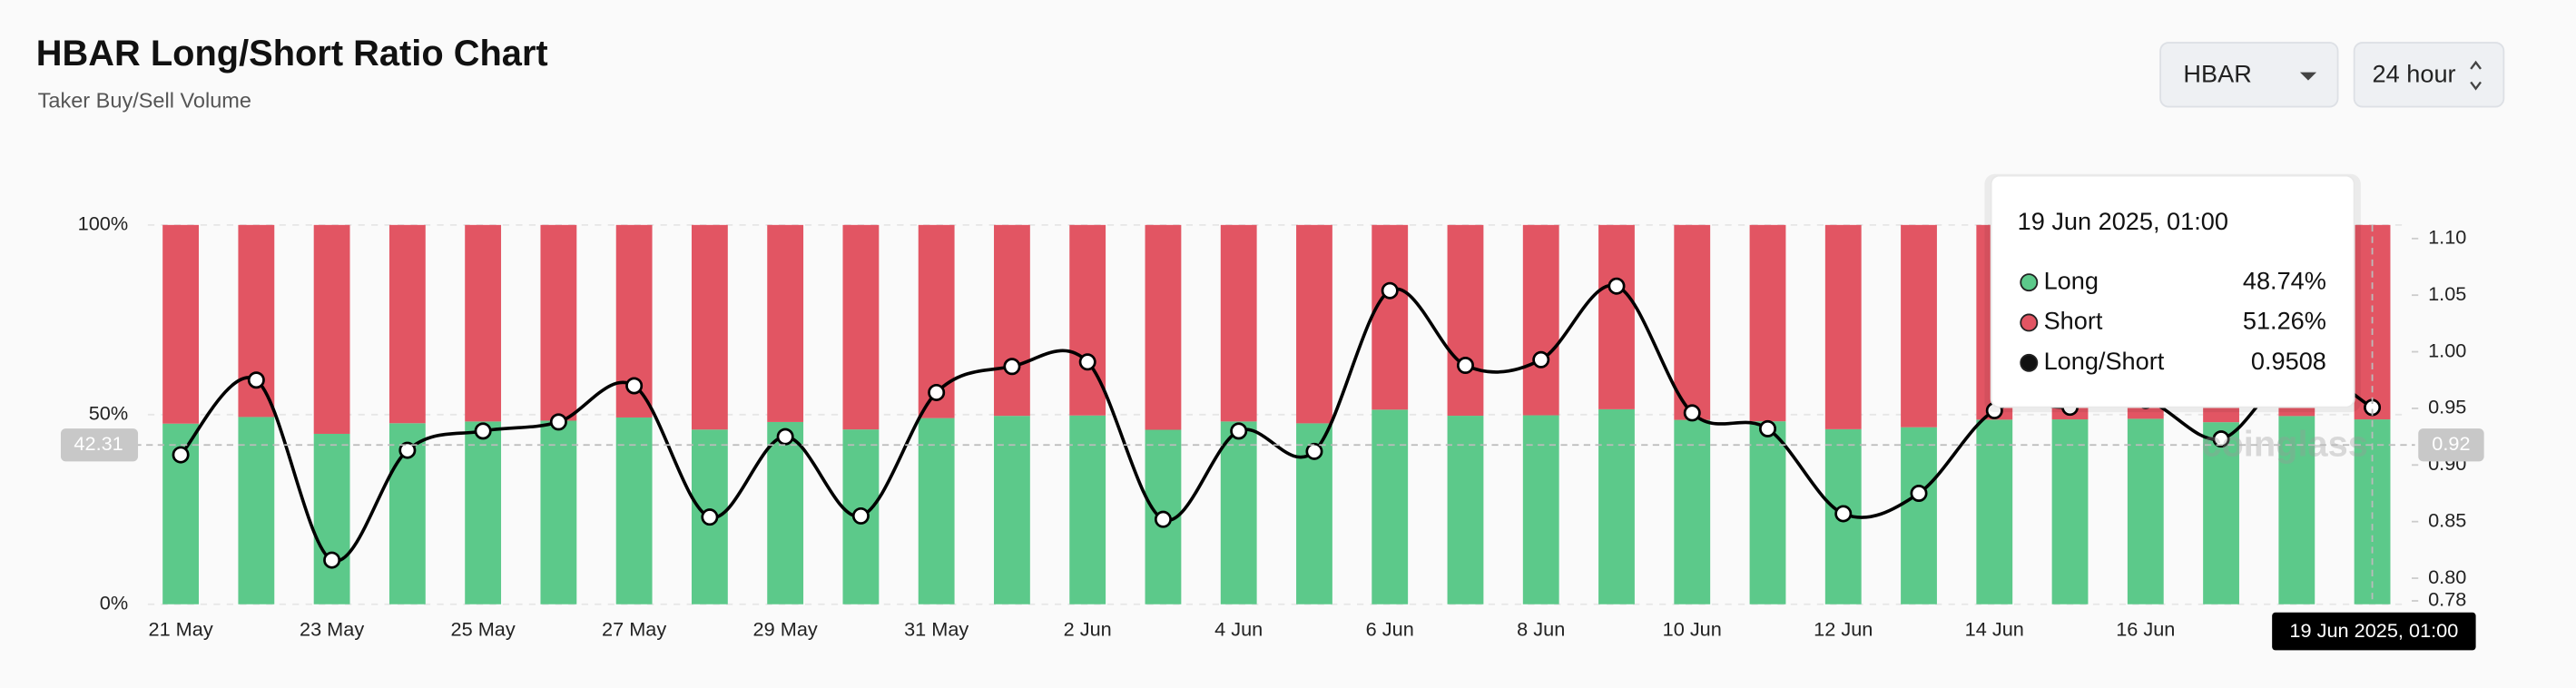  Describe the element at coordinates (1088, 628) in the screenshot. I see `x-tick-label: 2 Jun` at that location.